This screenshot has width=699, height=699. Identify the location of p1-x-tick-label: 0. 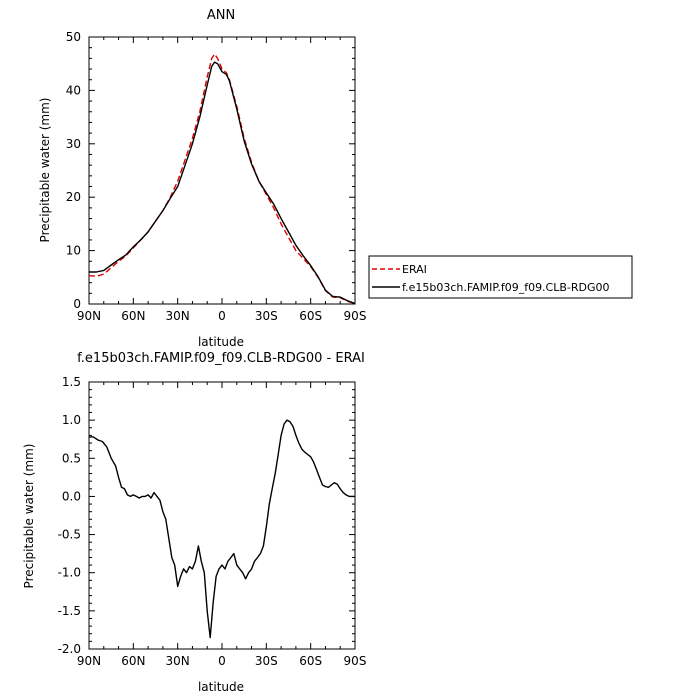
(222, 661).